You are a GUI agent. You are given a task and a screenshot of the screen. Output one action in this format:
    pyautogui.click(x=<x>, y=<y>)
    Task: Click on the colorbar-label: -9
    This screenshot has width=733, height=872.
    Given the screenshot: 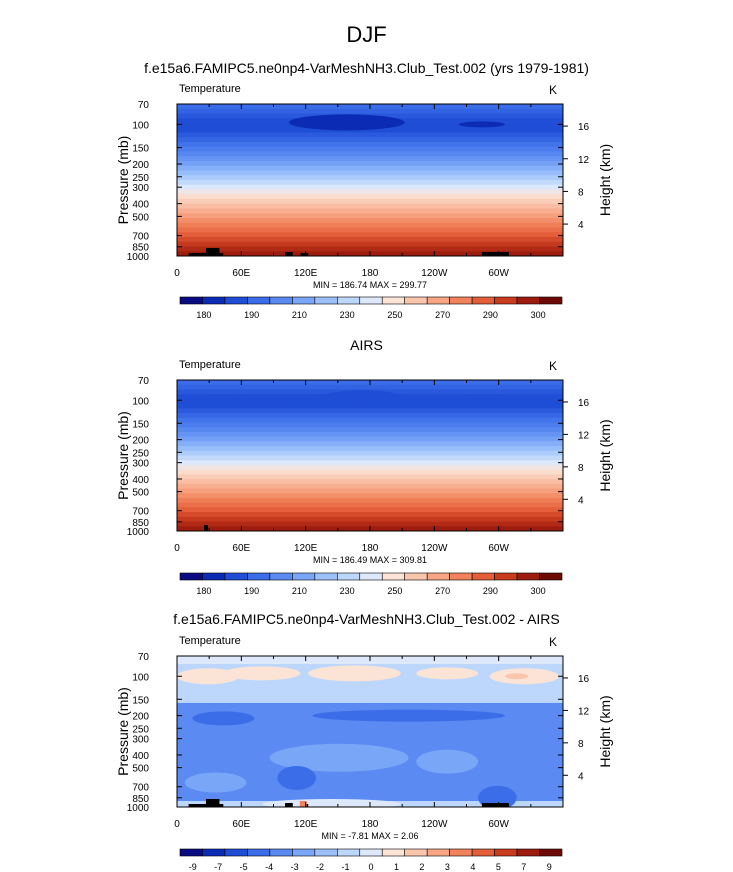 What is the action you would take?
    pyautogui.click(x=193, y=867)
    